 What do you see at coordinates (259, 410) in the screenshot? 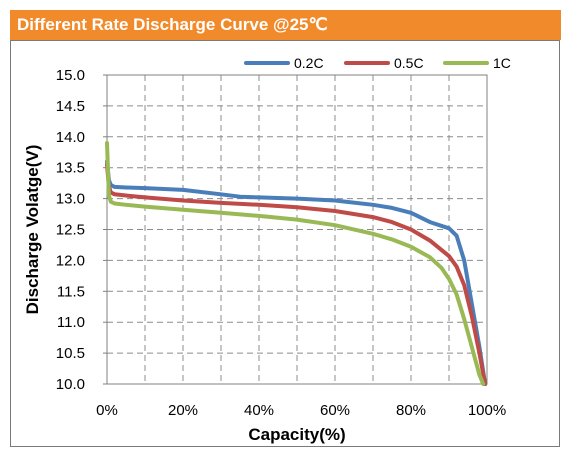
I see `x-tick-label: 40%` at bounding box center [259, 410].